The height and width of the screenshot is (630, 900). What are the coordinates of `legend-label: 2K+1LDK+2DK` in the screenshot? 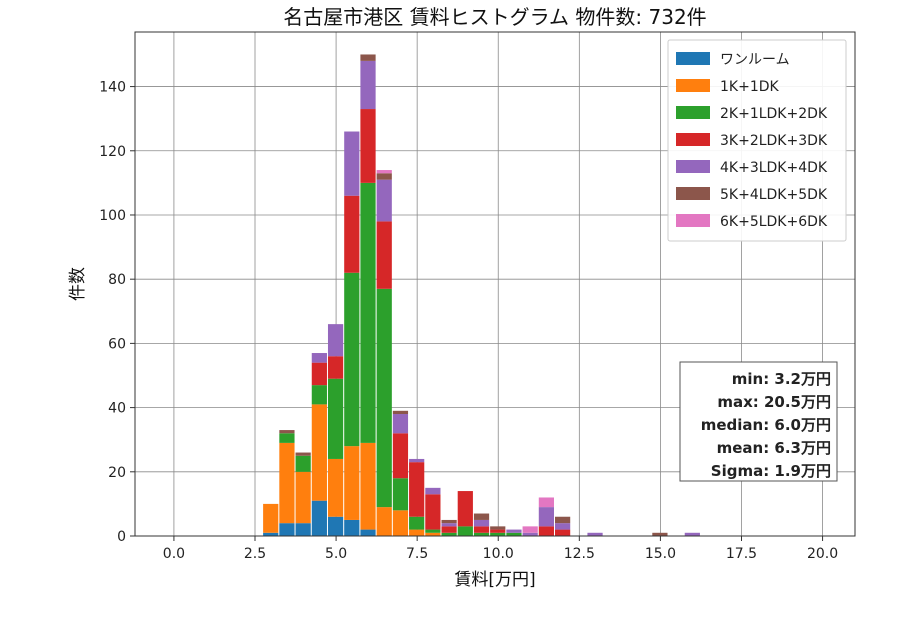 It's located at (774, 114).